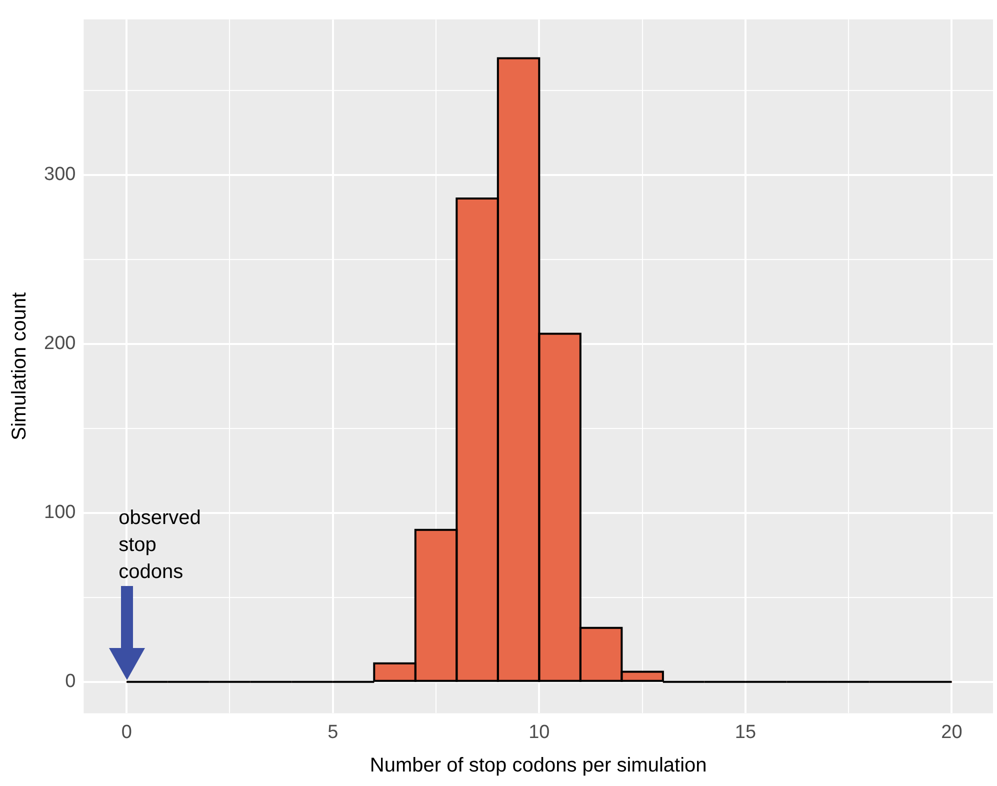 The height and width of the screenshot is (786, 997). Describe the element at coordinates (538, 765) in the screenshot. I see `x-axis-title: Number of stop codons per simulation` at that location.